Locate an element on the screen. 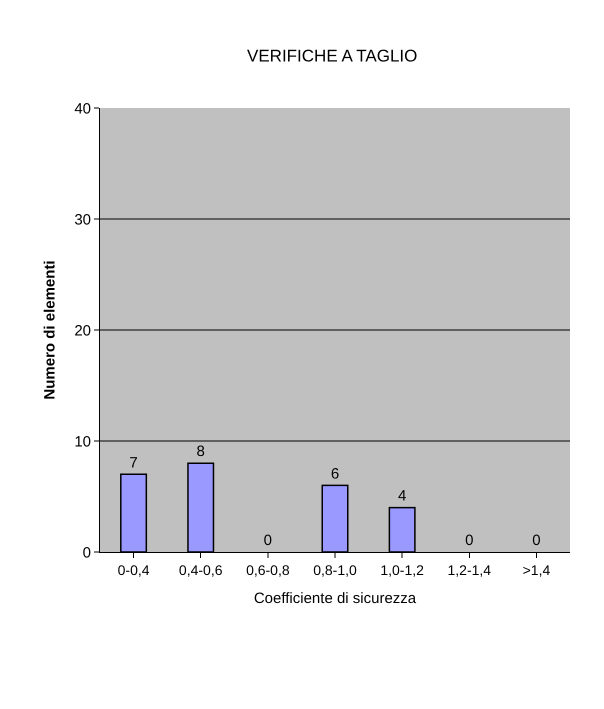 The height and width of the screenshot is (709, 604). x-tick-label: 0-0,4 is located at coordinates (134, 570).